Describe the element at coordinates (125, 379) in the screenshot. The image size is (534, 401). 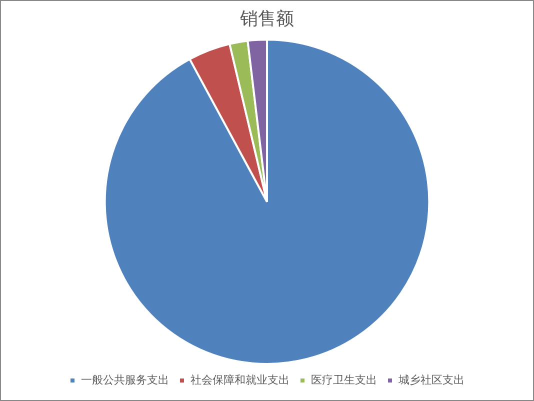
I see `legend-label: 一般公共服务支出` at that location.